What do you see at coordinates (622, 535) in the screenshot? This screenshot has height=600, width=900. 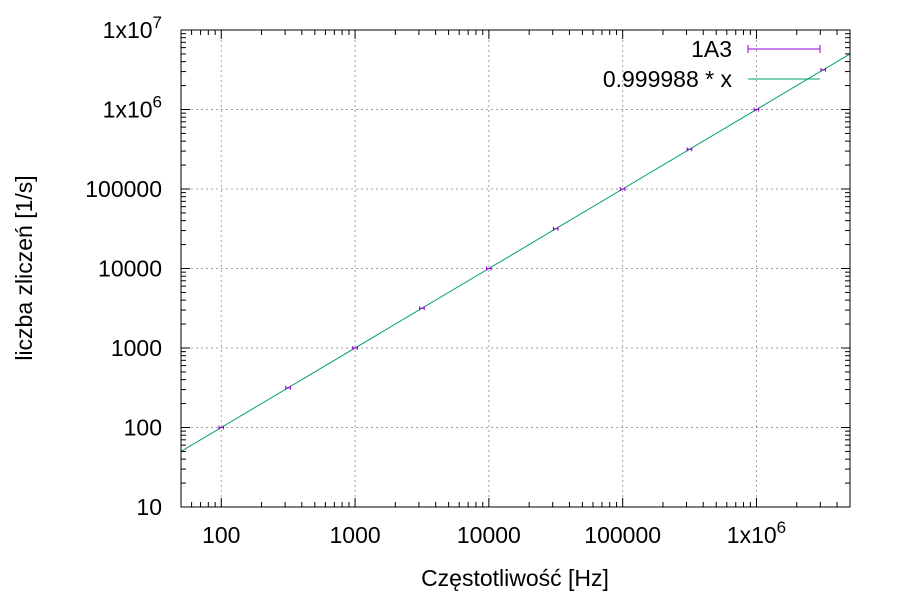 I see `x-tick-label: 100000` at bounding box center [622, 535].